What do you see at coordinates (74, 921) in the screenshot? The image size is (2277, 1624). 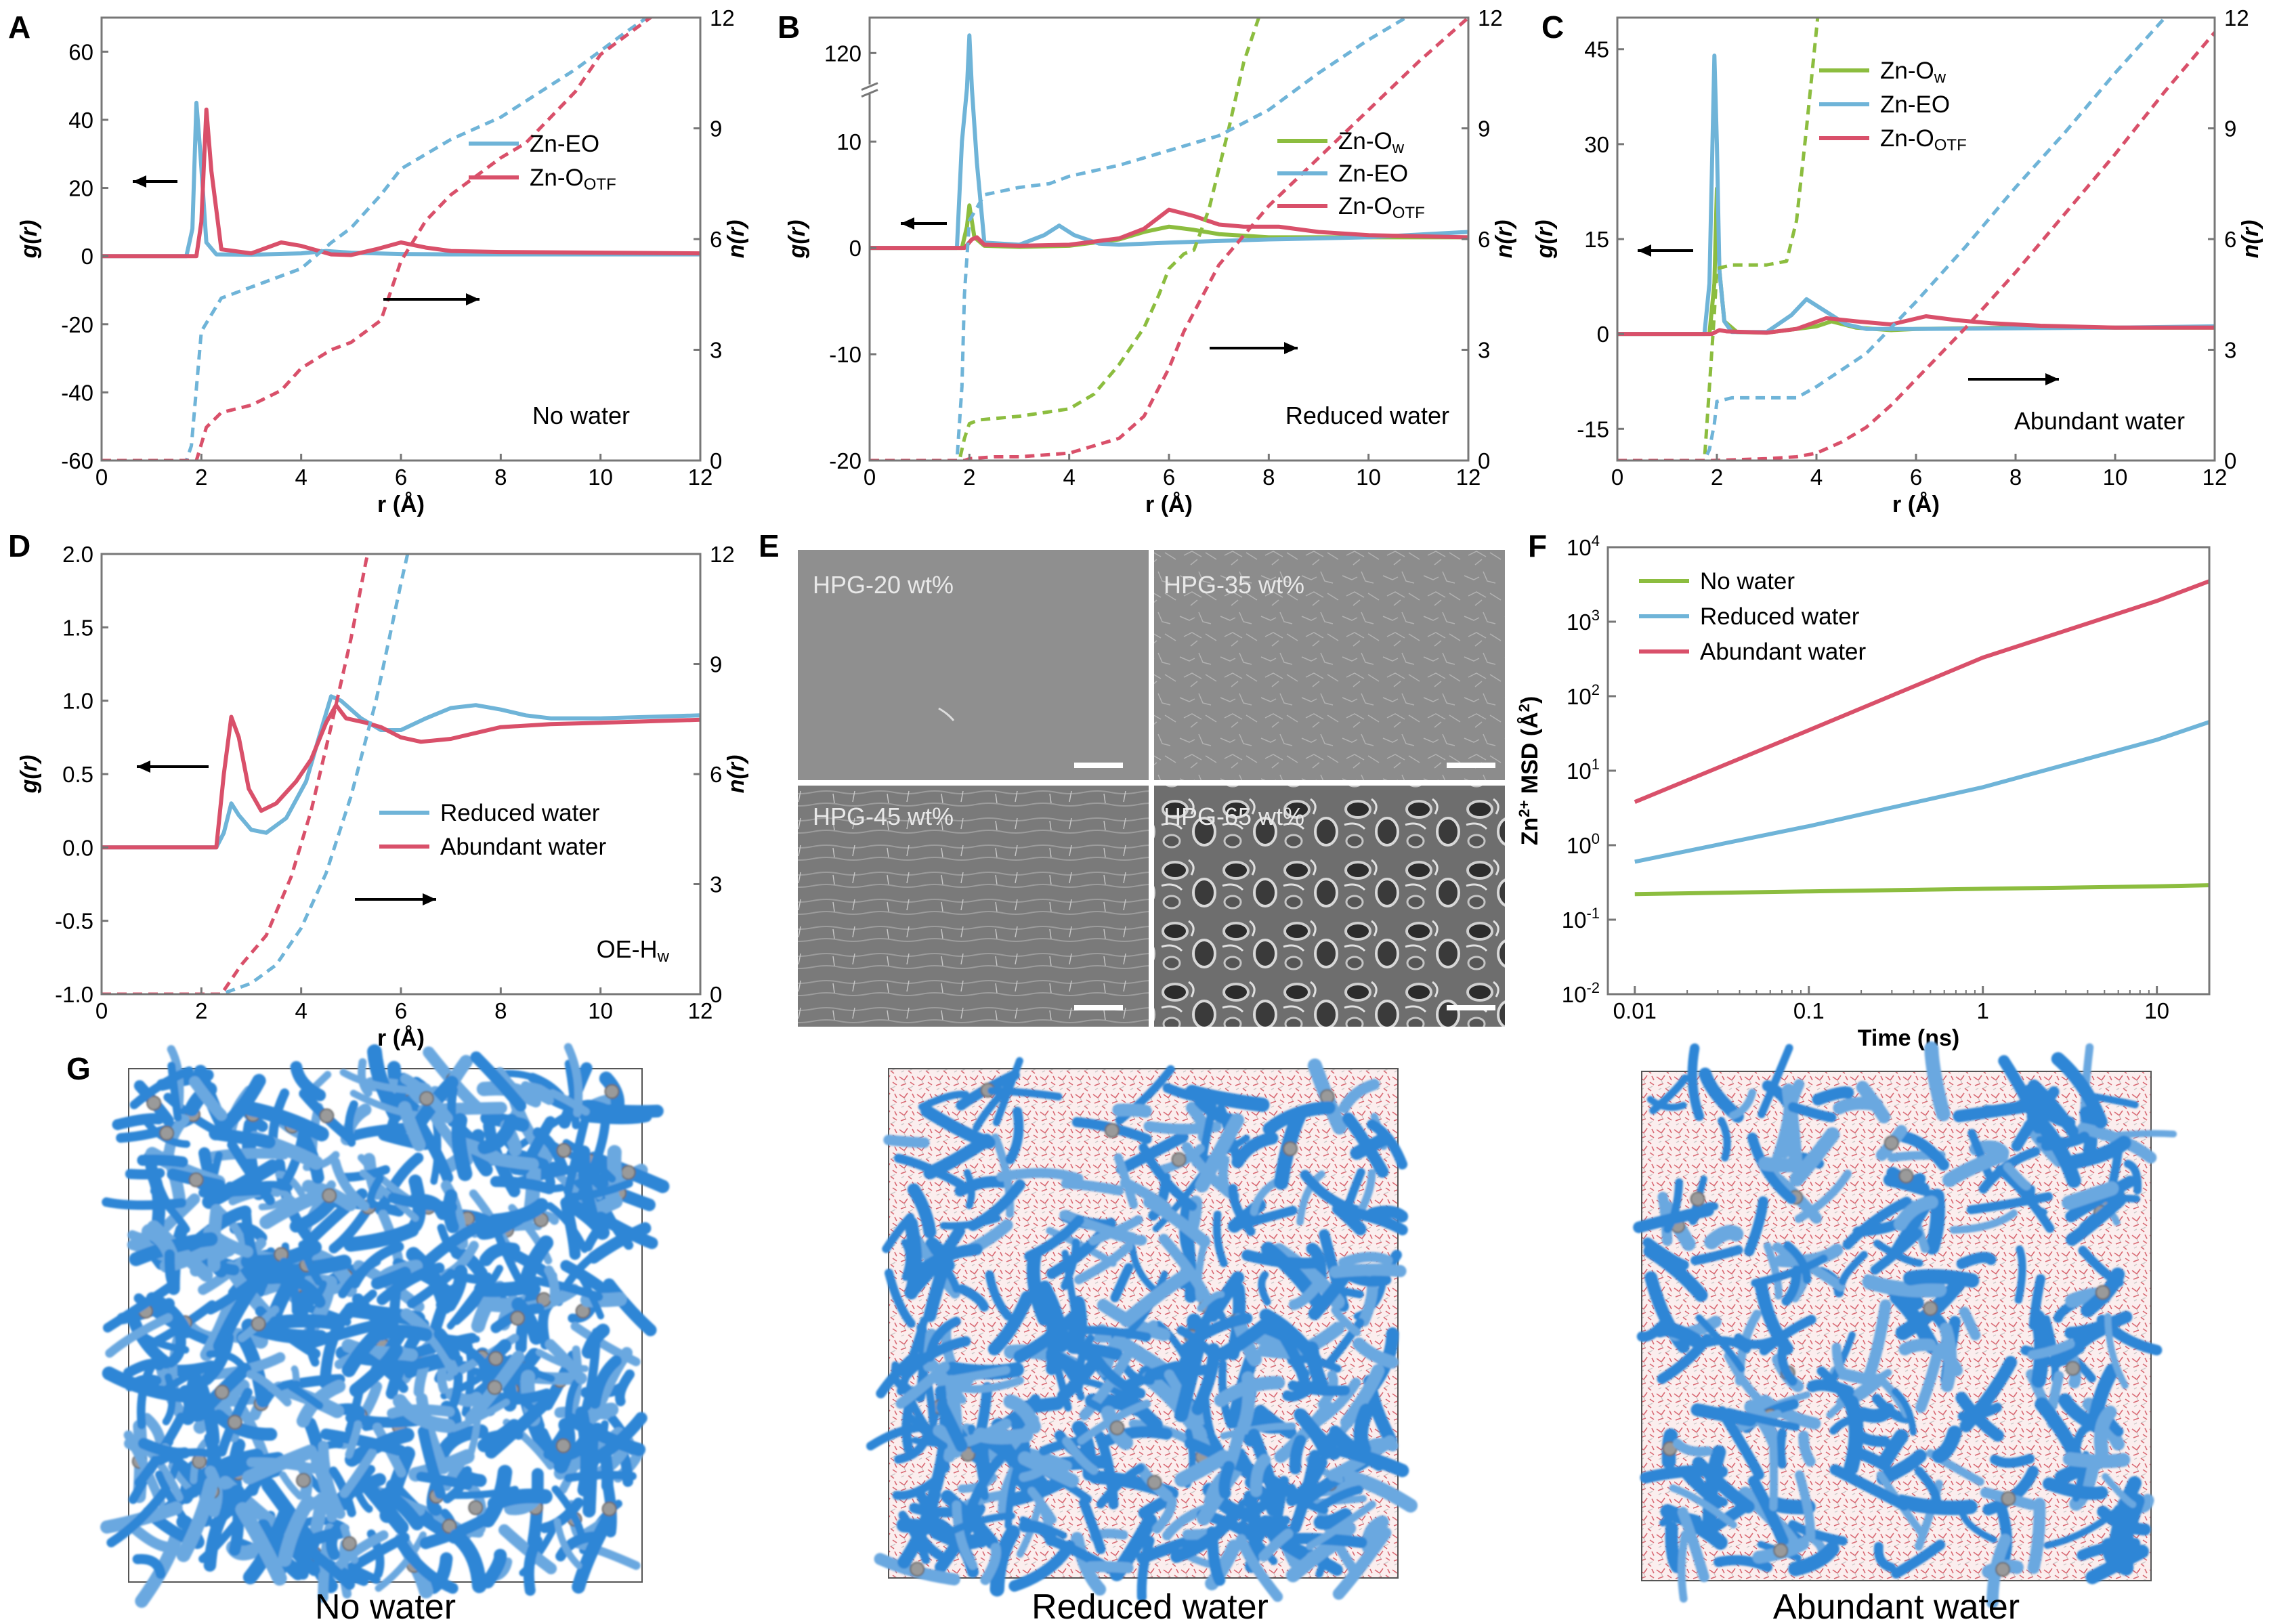 I see `y-tick-label: -0.5` at bounding box center [74, 921].